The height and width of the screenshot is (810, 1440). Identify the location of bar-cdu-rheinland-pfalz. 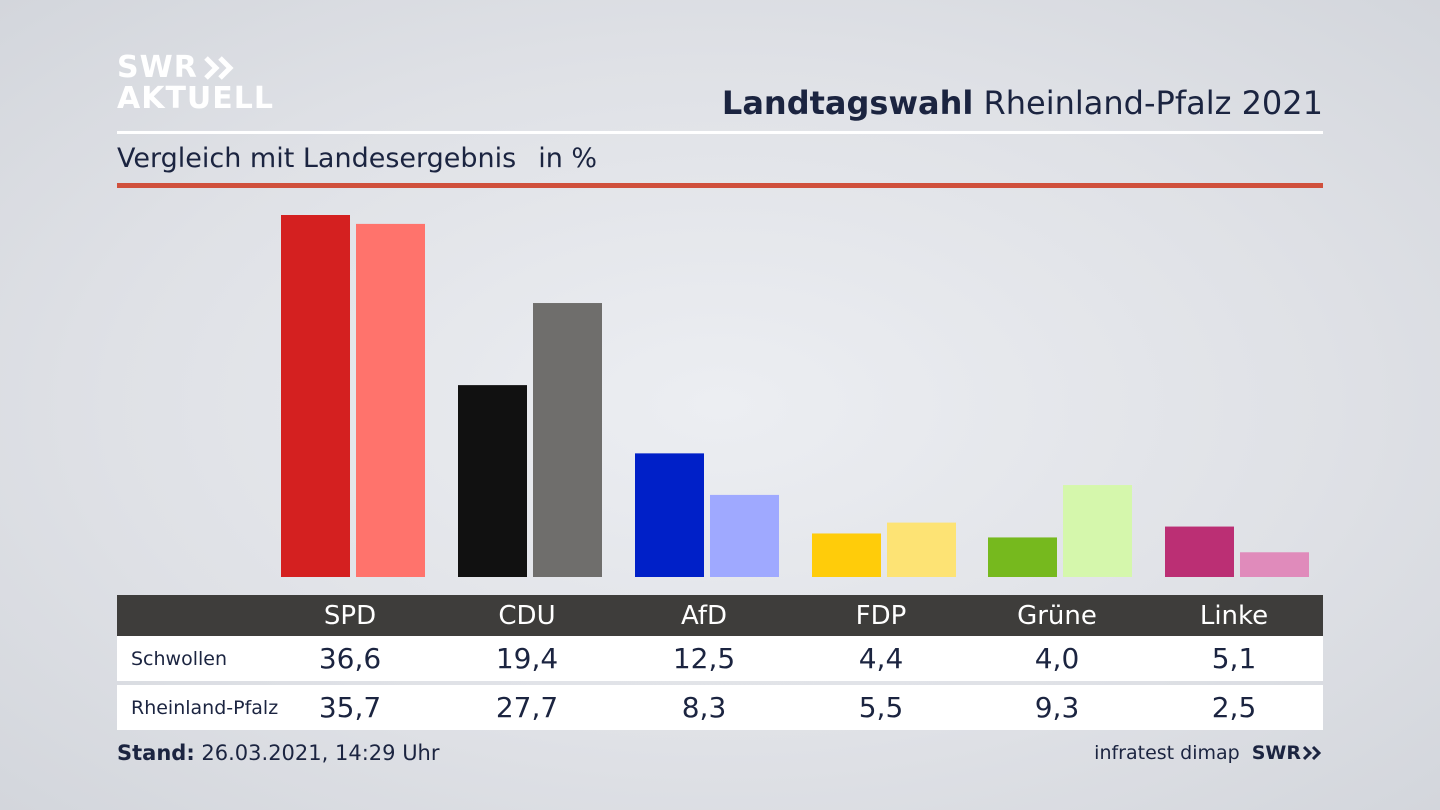
(567, 440).